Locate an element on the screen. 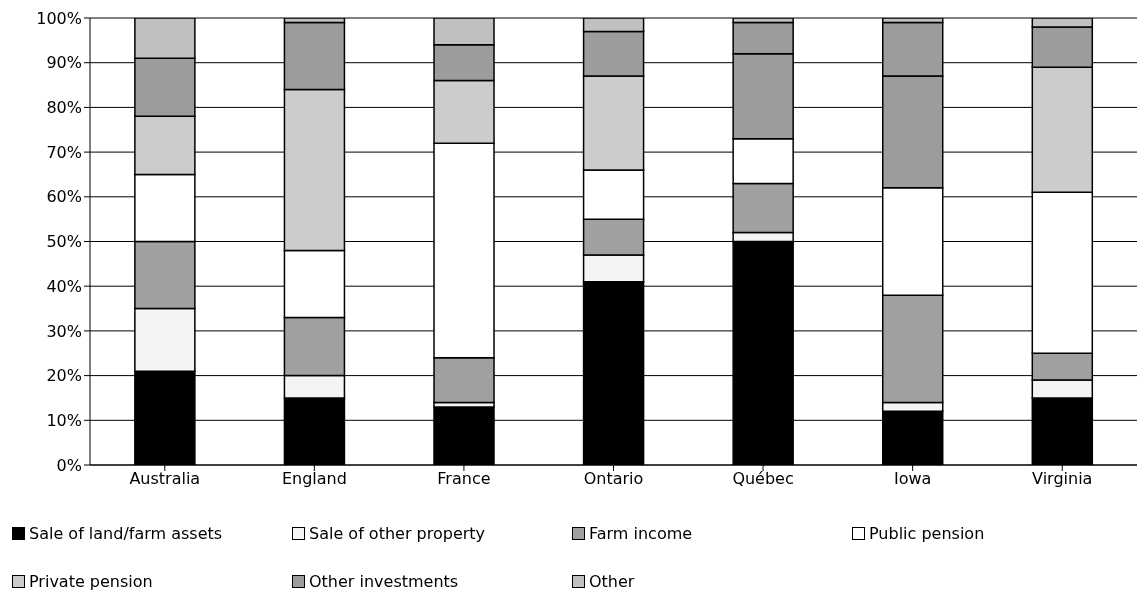 The image size is (1145, 613). x-tick-label: France is located at coordinates (464, 479).